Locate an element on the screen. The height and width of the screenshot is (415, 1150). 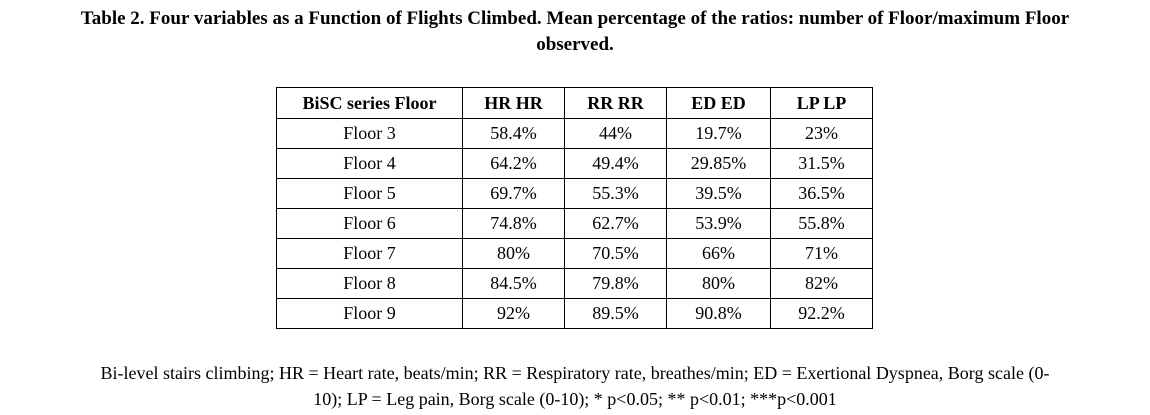
row-label-cell: Floor 7 is located at coordinates (369, 253).